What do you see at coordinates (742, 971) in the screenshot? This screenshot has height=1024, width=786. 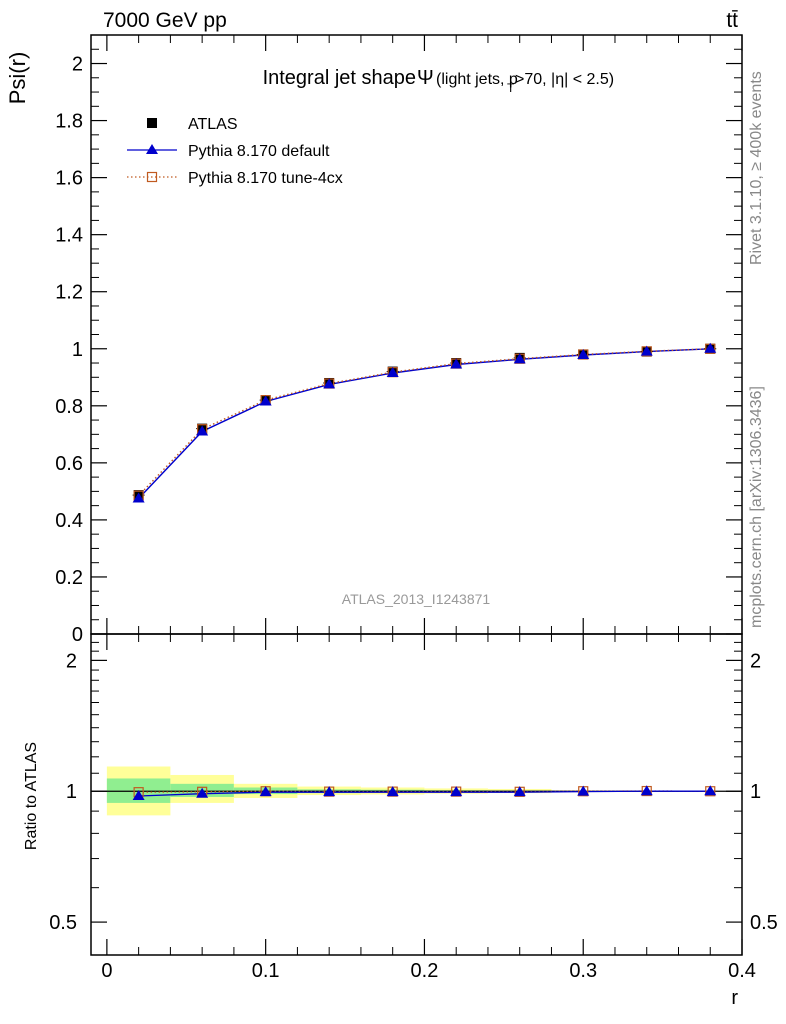 I see `x-tick-label: 0.4` at bounding box center [742, 971].